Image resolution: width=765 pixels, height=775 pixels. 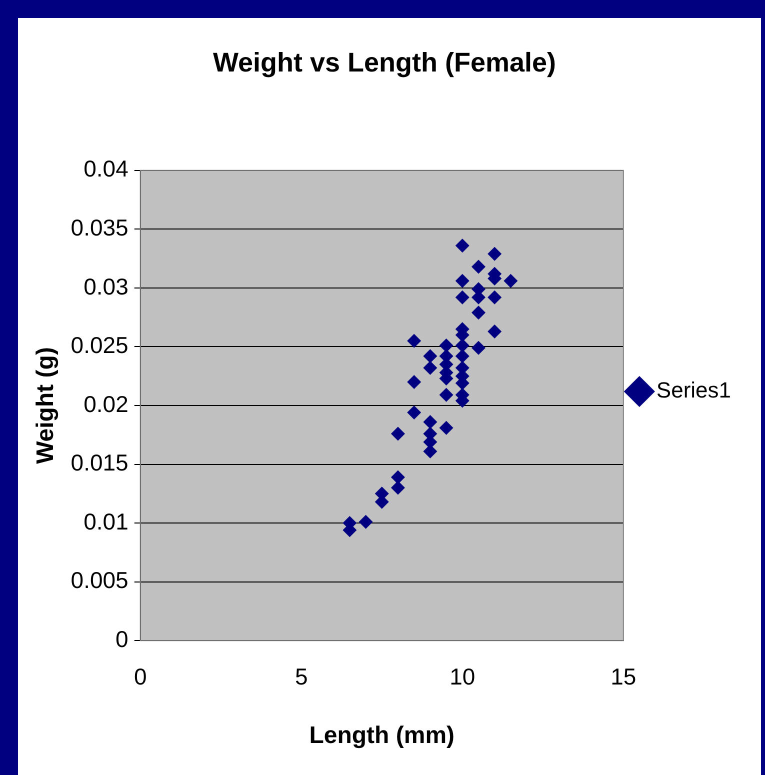 I want to click on y-tick-label: 0, so click(x=122, y=639).